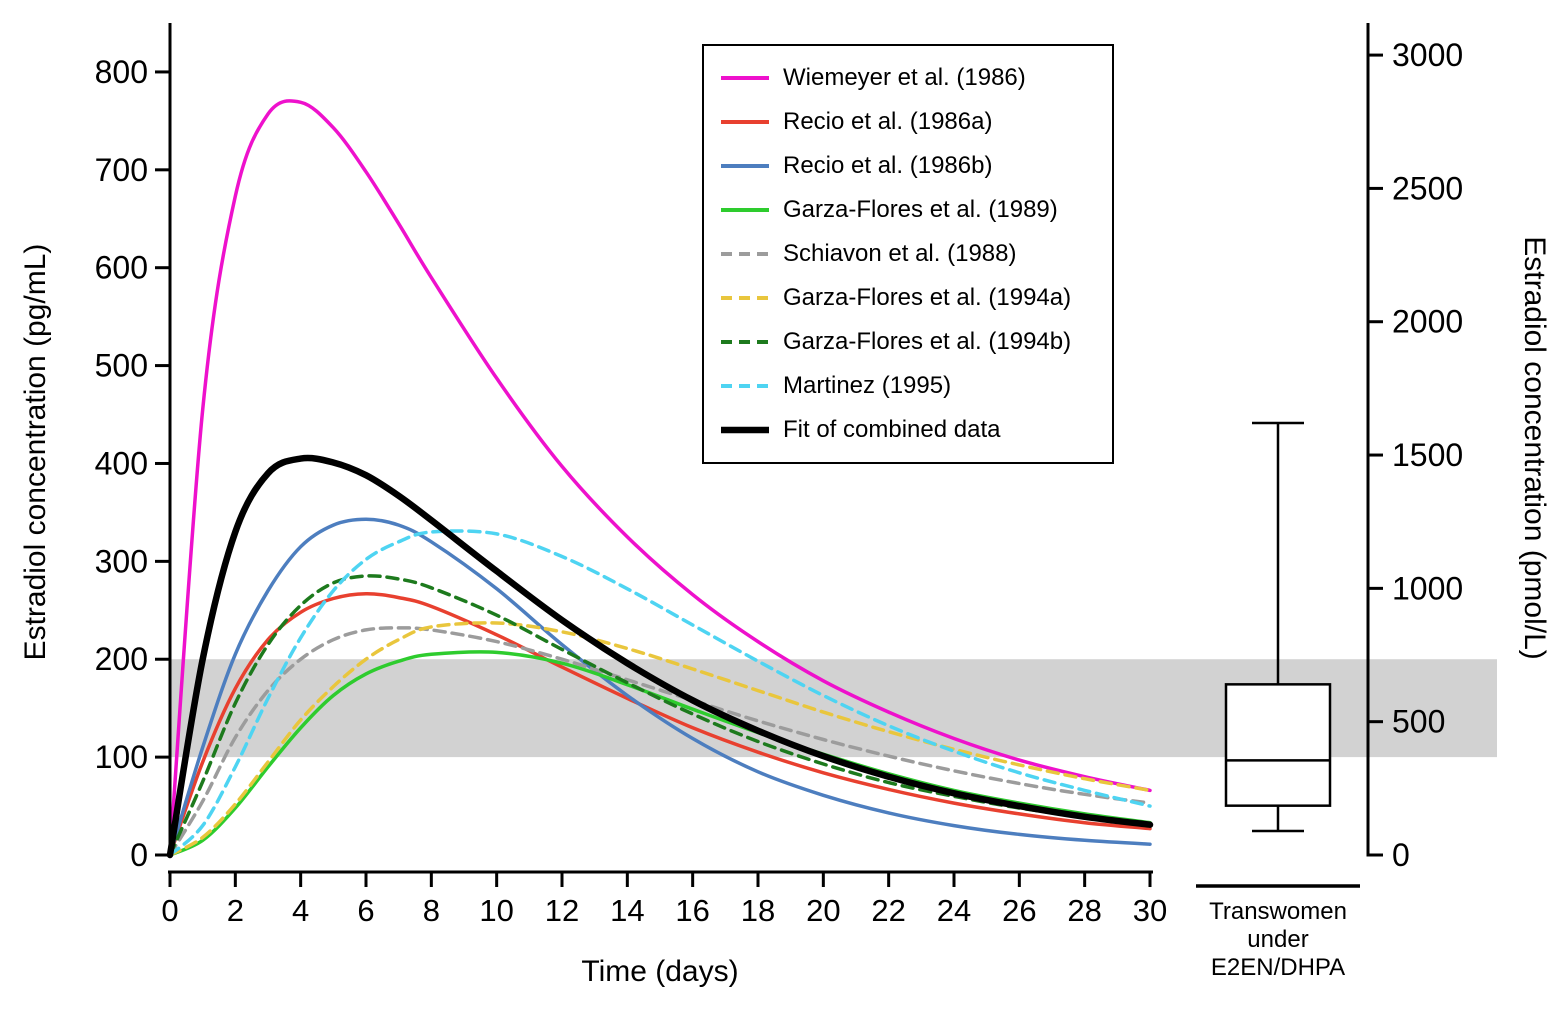 The image size is (1564, 1018). I want to click on legend-entry-garza-flores-et-al-1994a: Garza-Flores et al. (1994a), so click(916, 298).